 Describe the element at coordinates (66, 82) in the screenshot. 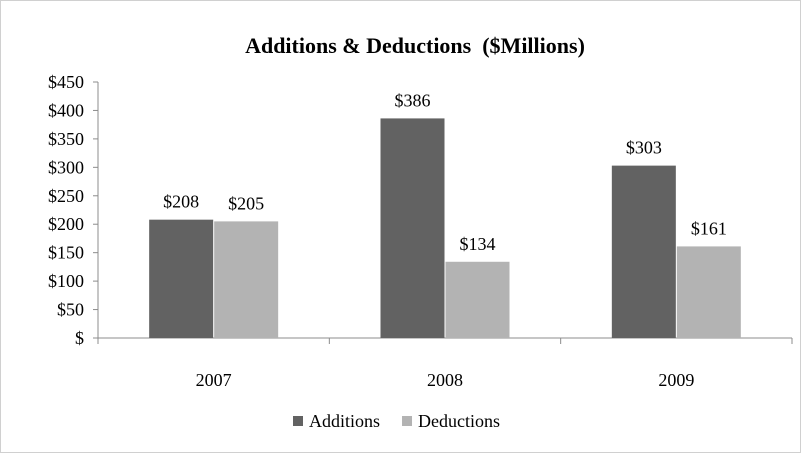

I see `y-tick-label: $450` at that location.